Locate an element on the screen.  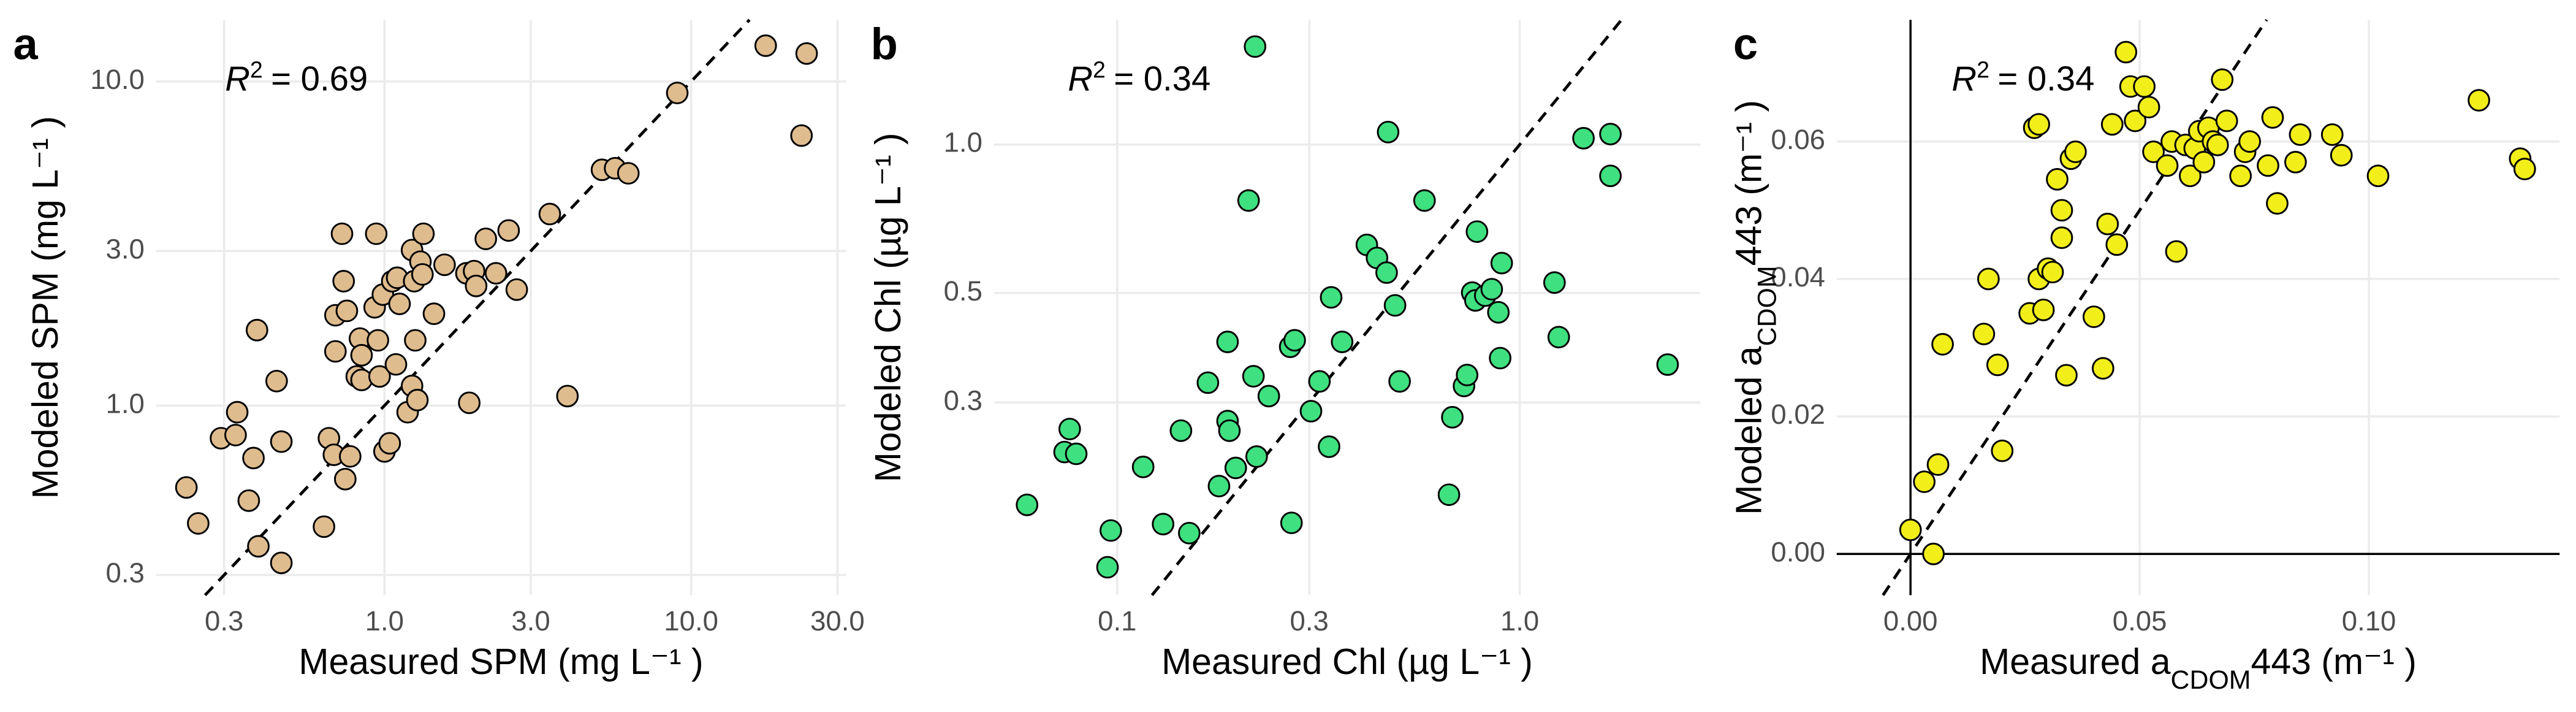
y-axis-title: Modeled Chl (µg L⁻¹ ) is located at coordinates (888, 308).